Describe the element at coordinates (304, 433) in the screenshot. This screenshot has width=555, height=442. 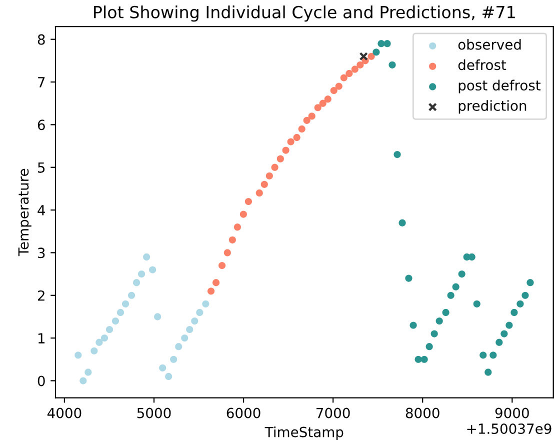
I see `x-axis-title: TimeStamp` at that location.